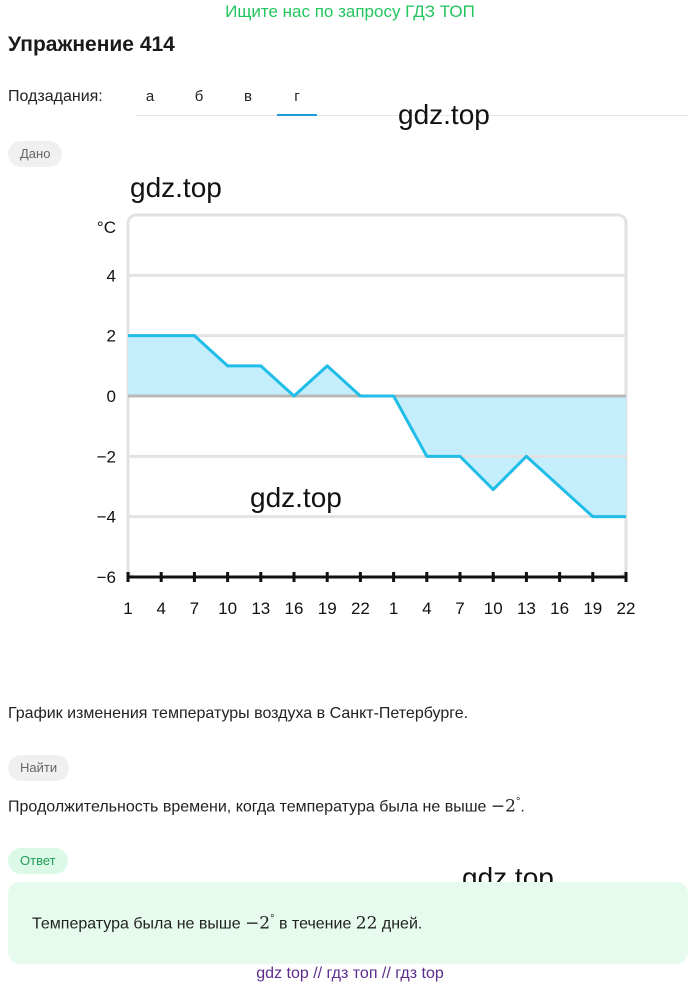  Describe the element at coordinates (39, 768) in the screenshot. I see `find-badge: Найти` at that location.